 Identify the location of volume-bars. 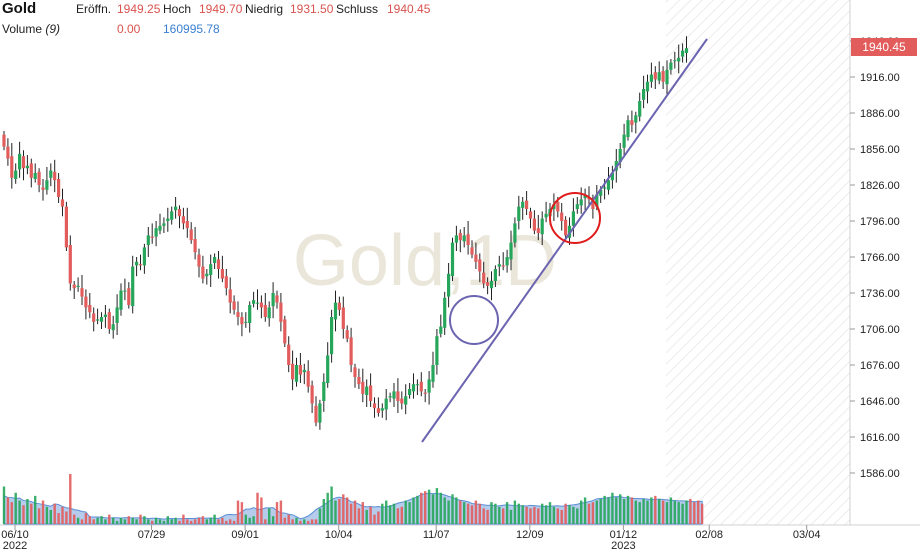
(353, 499).